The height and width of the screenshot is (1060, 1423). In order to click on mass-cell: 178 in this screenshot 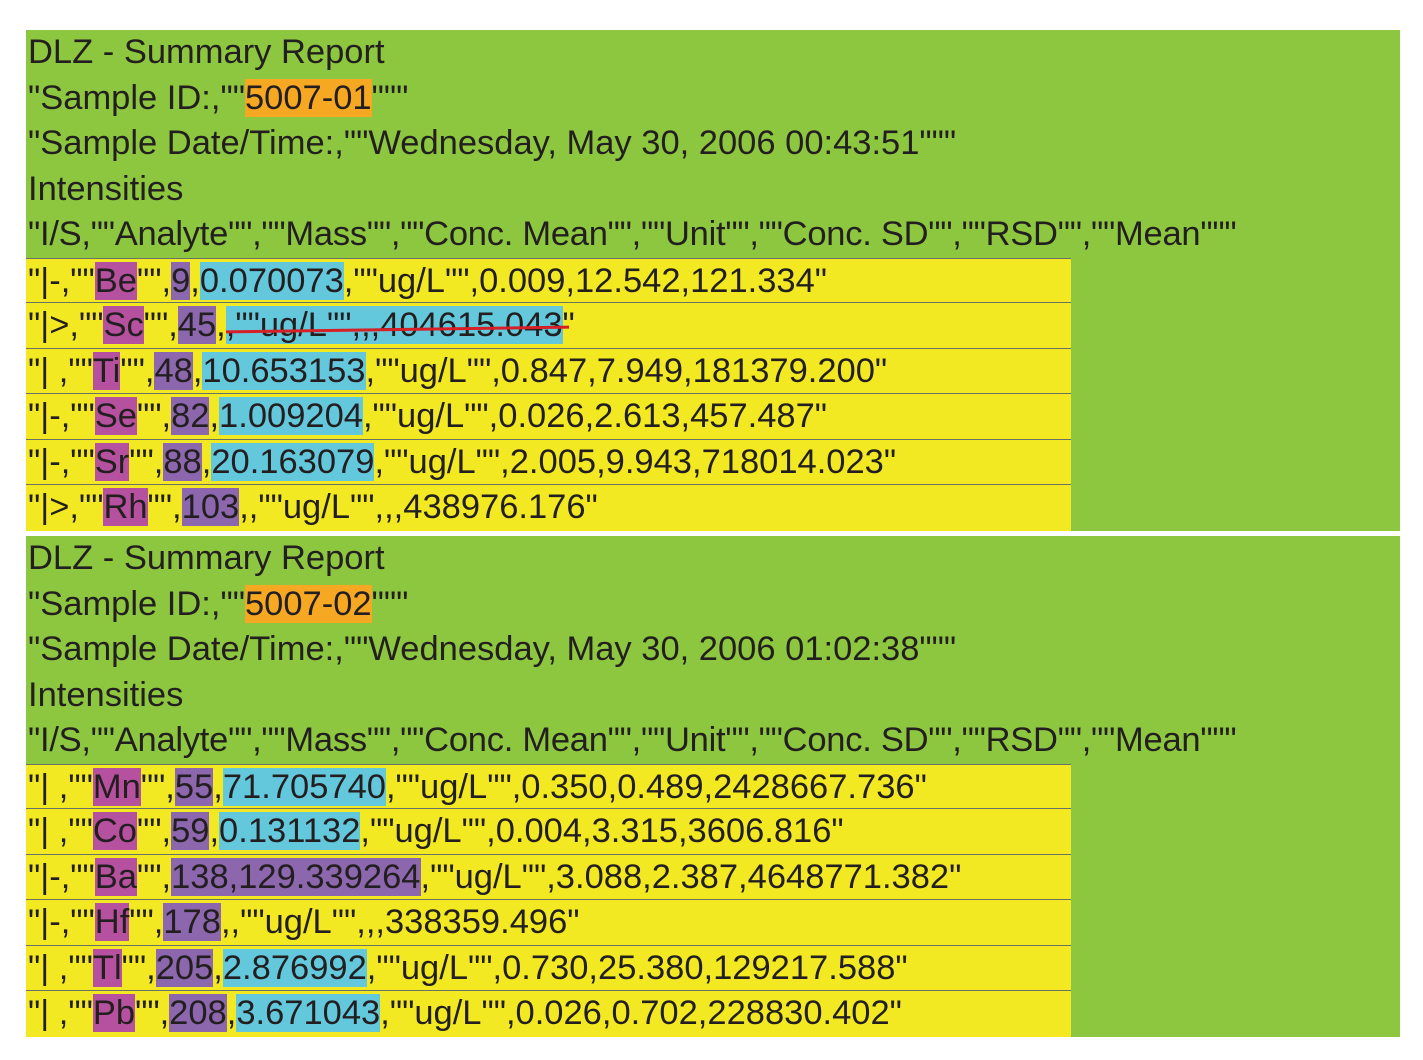, I will do `click(192, 922)`.